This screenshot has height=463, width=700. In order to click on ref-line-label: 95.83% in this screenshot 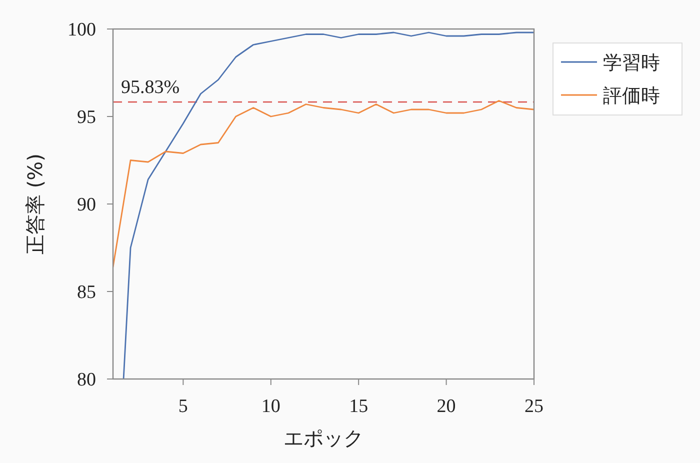, I will do `click(150, 87)`.